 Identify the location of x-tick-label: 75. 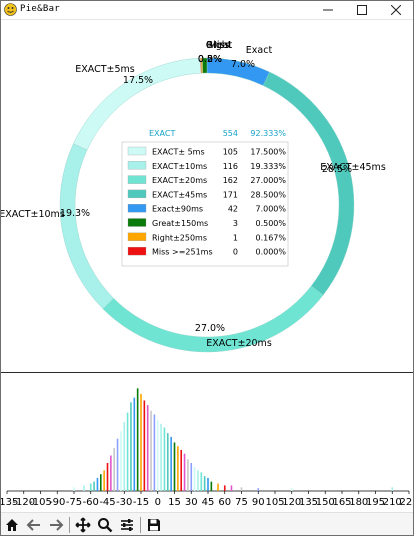
(241, 502).